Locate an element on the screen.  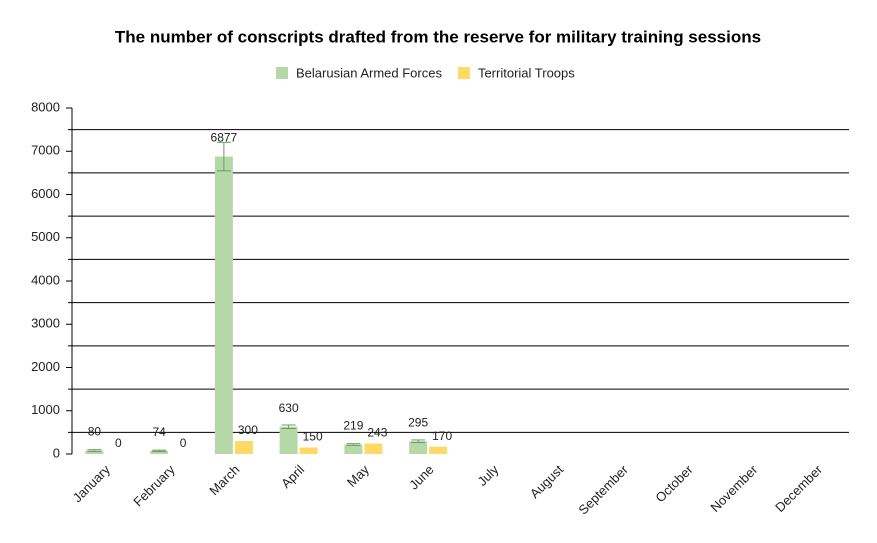
x-tick-label: February is located at coordinates (154, 486).